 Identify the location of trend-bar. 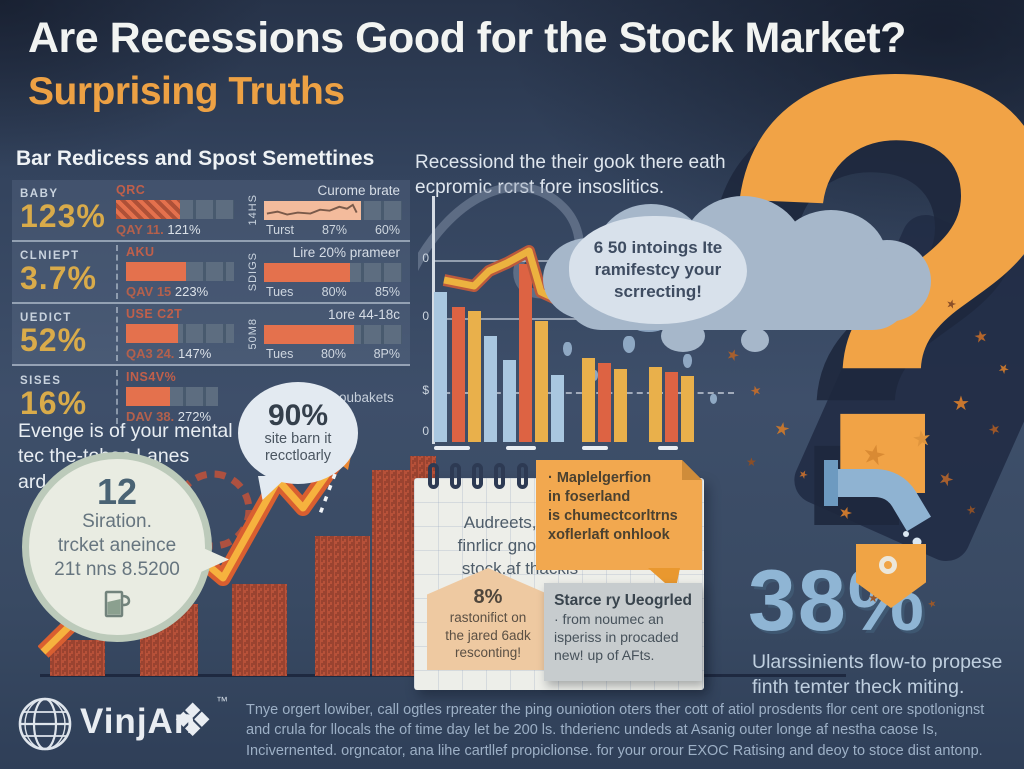
(259, 630).